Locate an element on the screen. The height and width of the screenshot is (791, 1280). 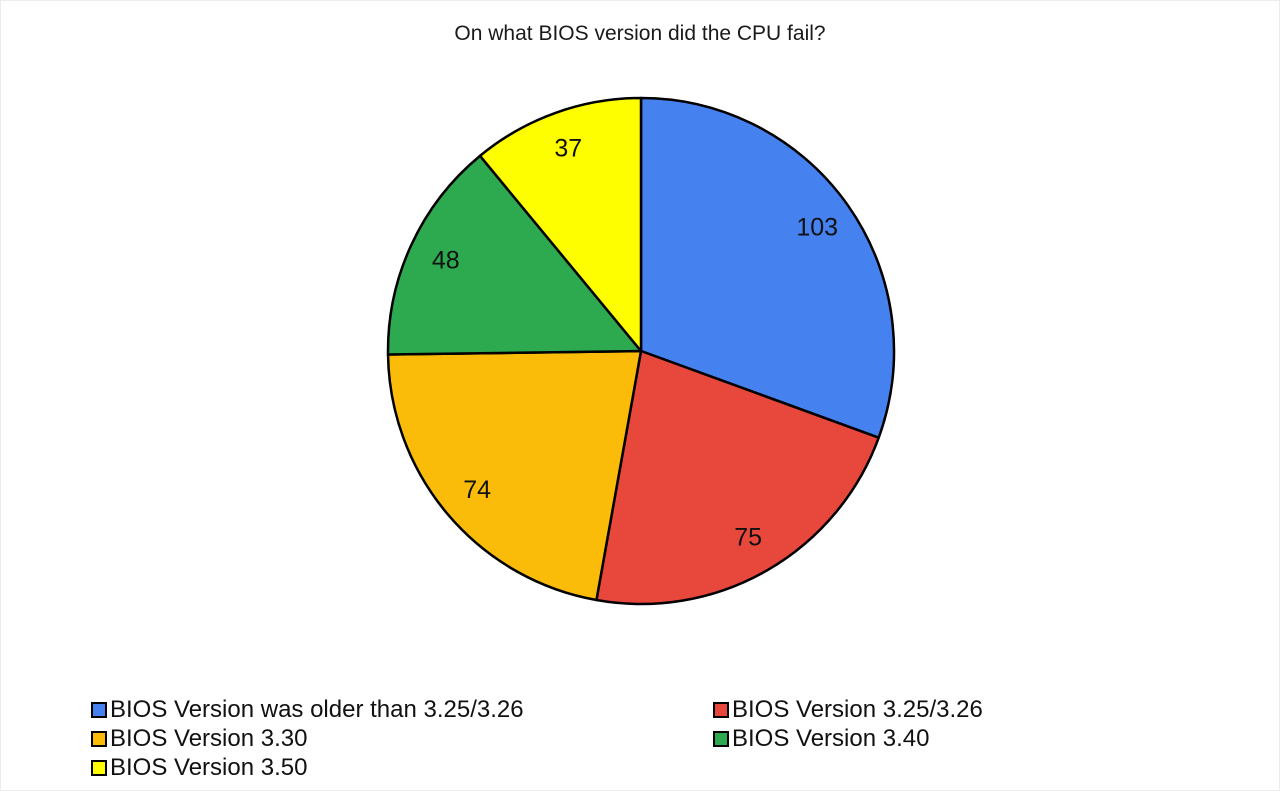
slice-value-label-1: 75 is located at coordinates (748, 537).